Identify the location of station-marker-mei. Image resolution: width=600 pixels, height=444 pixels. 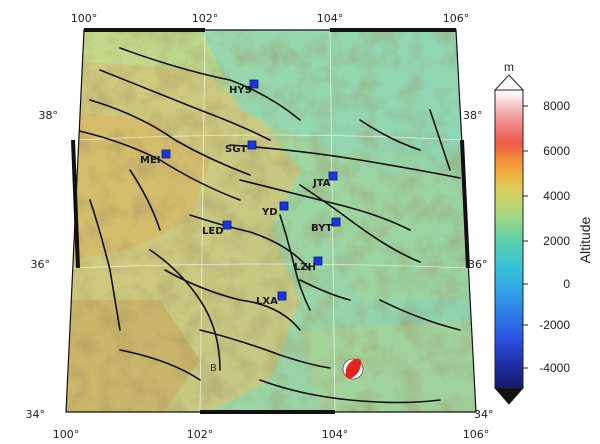
(166, 154).